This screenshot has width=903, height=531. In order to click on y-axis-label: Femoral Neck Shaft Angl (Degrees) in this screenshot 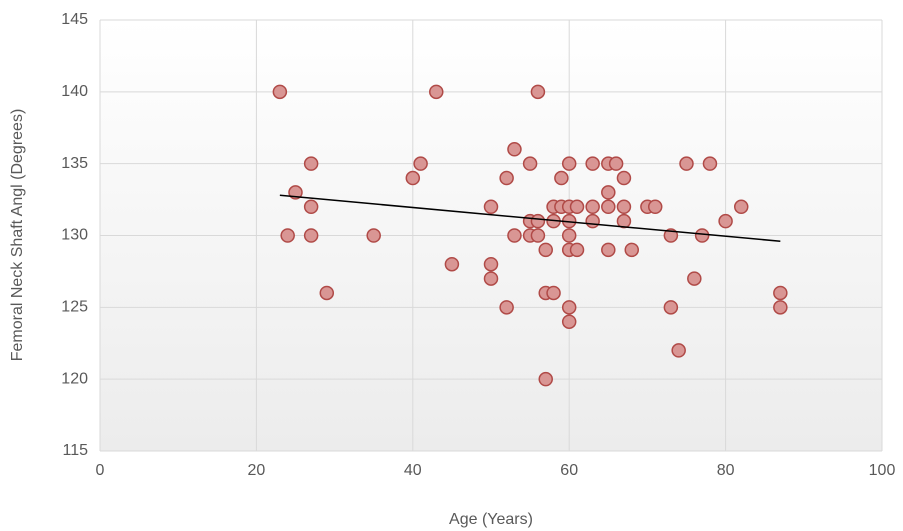, I will do `click(17, 235)`.